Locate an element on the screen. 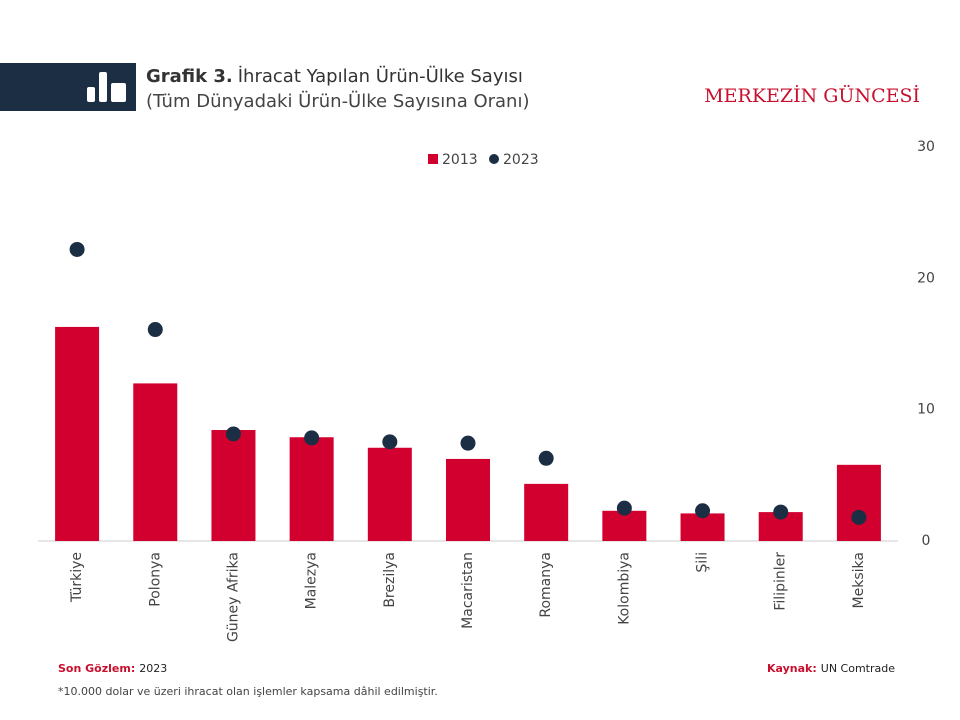 This screenshot has width=960, height=720. legend-label: 2013 is located at coordinates (460, 160).